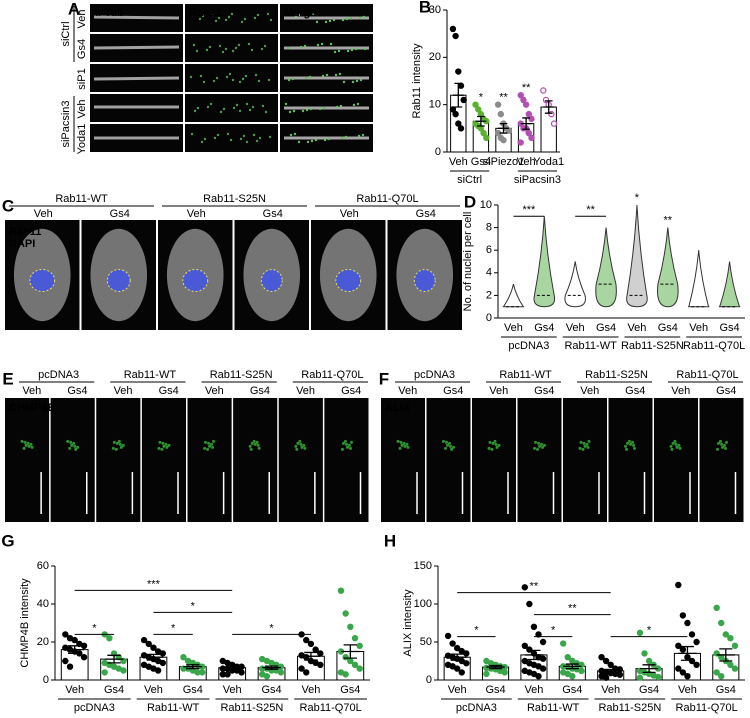 The width and height of the screenshot is (750, 718). What do you see at coordinates (486, 205) in the screenshot?
I see `y-tick-label: 10` at bounding box center [486, 205].